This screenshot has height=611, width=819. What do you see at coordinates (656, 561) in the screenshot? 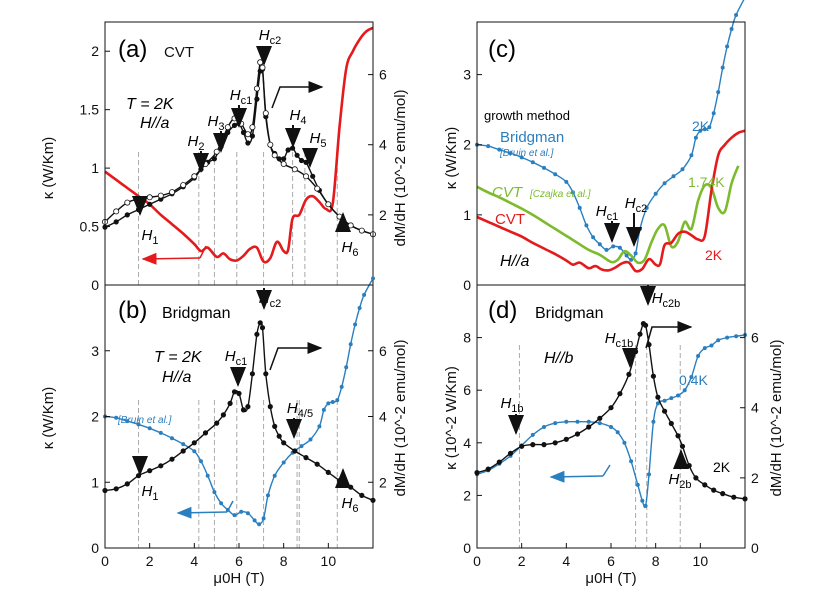
I see `x-tick-label: 8` at bounding box center [656, 561].